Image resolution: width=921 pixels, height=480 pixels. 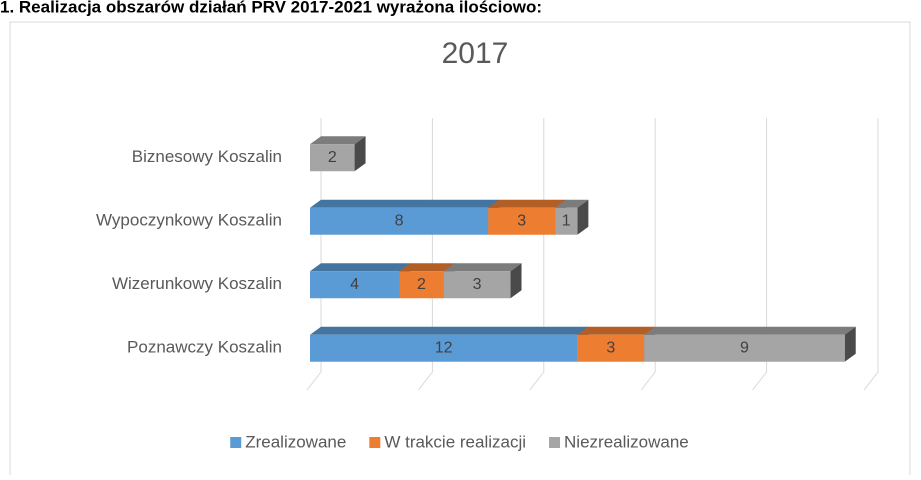 I want to click on y-tick-label: Biznesowy Koszalin, so click(x=207, y=156).